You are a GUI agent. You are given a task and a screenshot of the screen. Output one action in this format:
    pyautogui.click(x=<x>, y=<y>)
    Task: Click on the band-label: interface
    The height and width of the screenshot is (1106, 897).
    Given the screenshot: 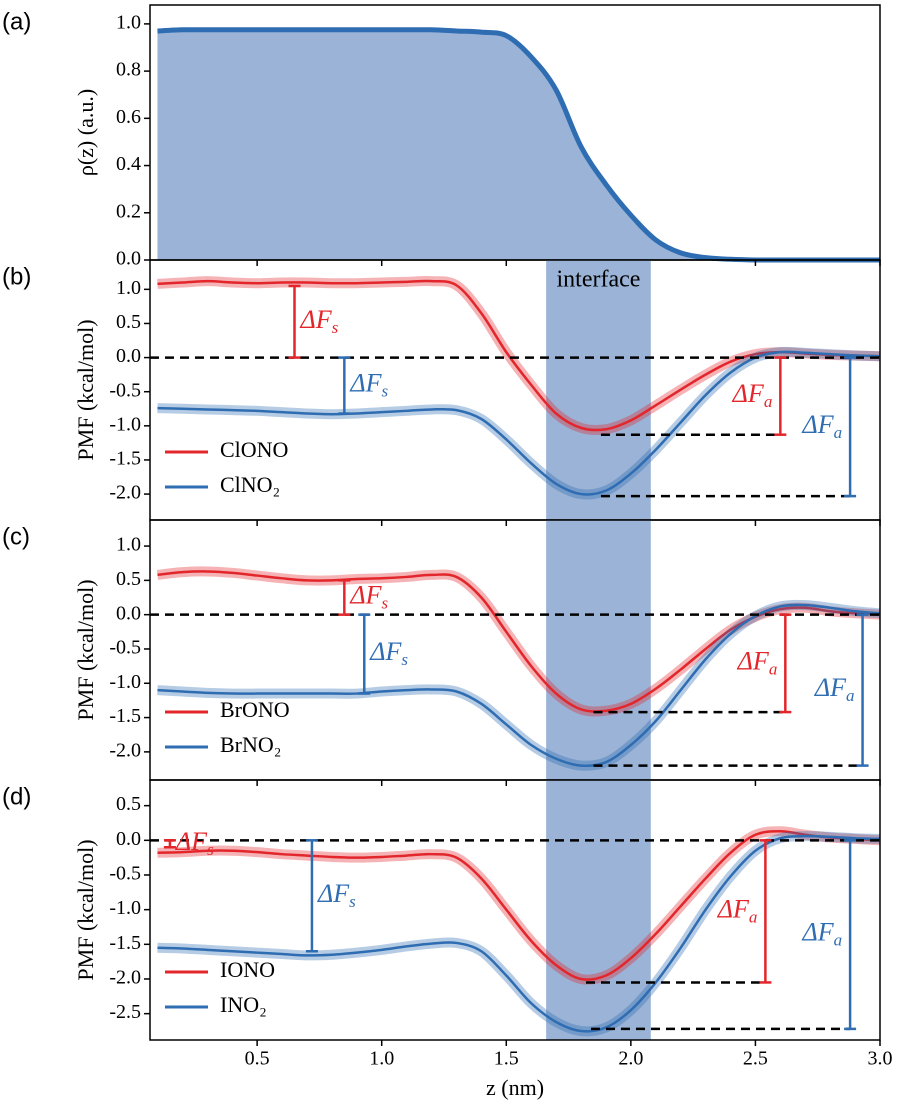 What is the action you would take?
    pyautogui.click(x=598, y=280)
    